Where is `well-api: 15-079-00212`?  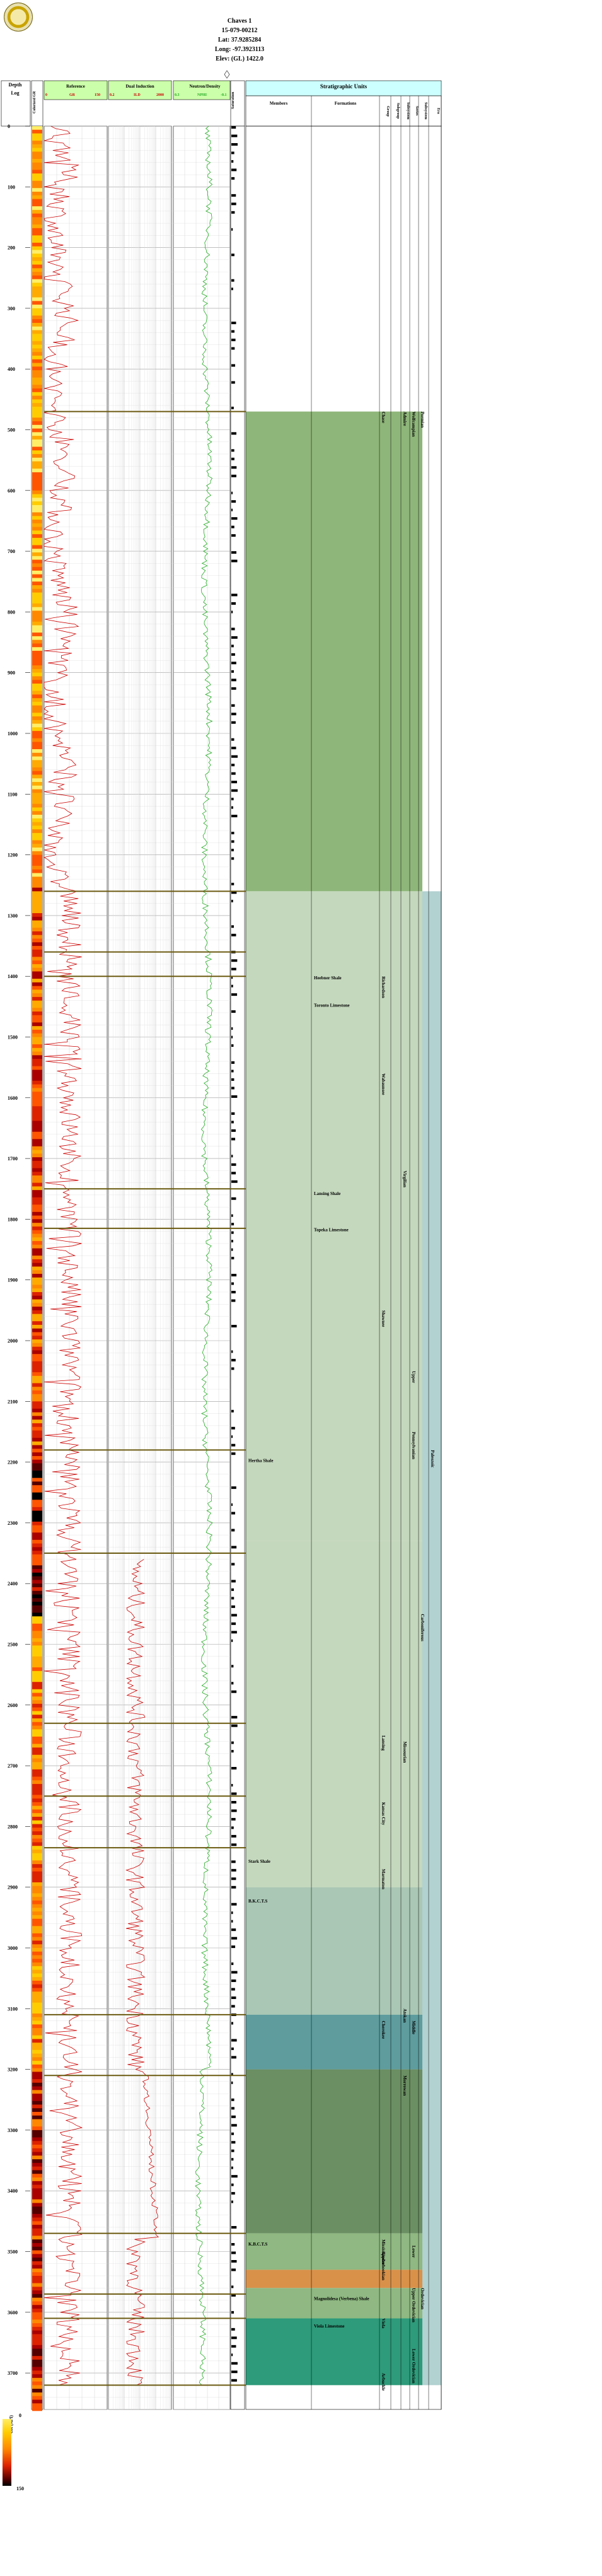 well-api: 15-079-00212 is located at coordinates (239, 31).